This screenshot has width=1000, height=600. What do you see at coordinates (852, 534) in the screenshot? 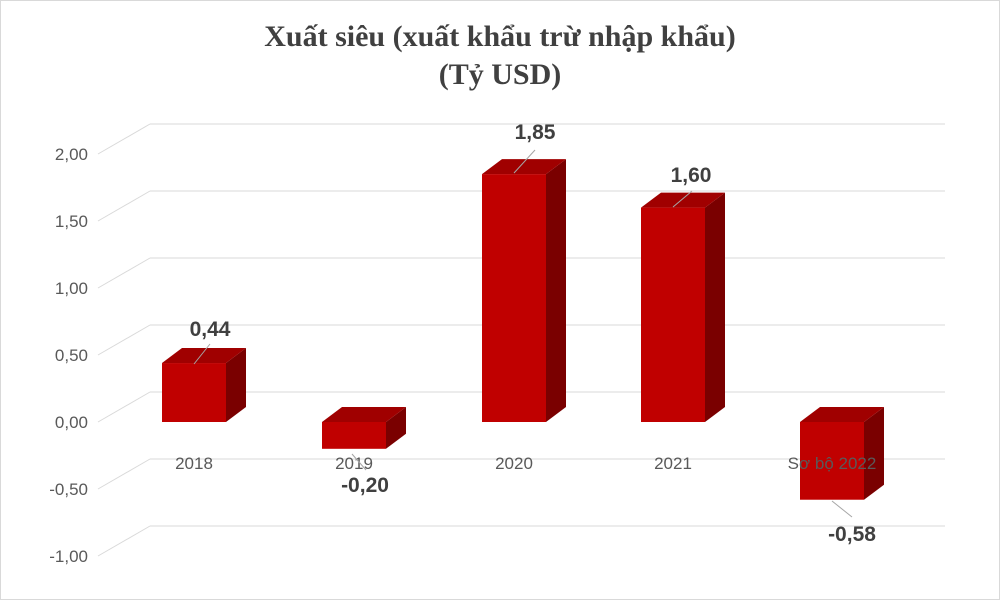
I see `data-label: -0,58` at bounding box center [852, 534].